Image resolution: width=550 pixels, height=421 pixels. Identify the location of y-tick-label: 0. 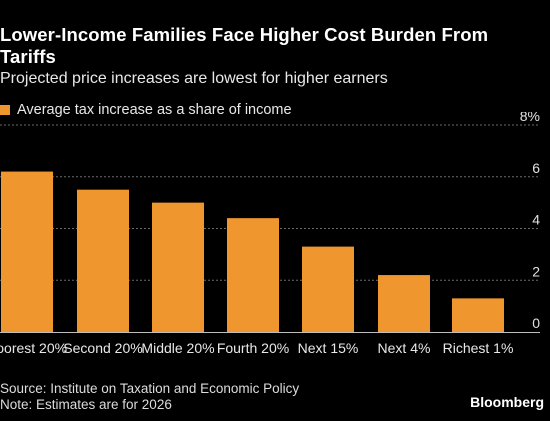
(536, 323).